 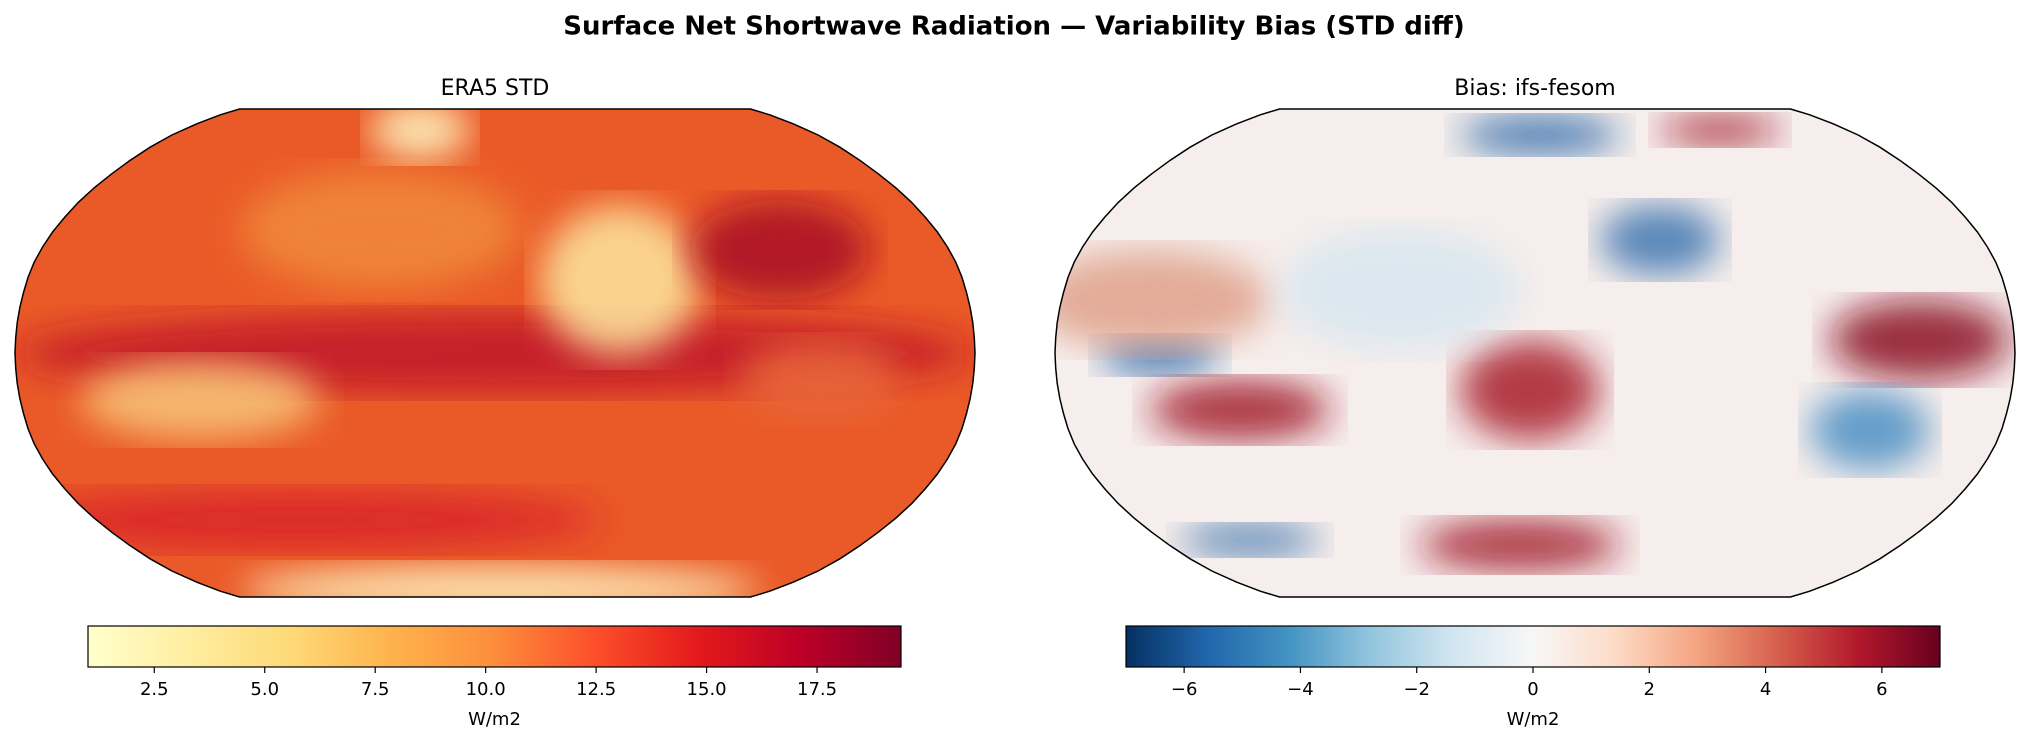 What do you see at coordinates (1416, 689) in the screenshot?
I see `colorbar-tick-label: −2` at bounding box center [1416, 689].